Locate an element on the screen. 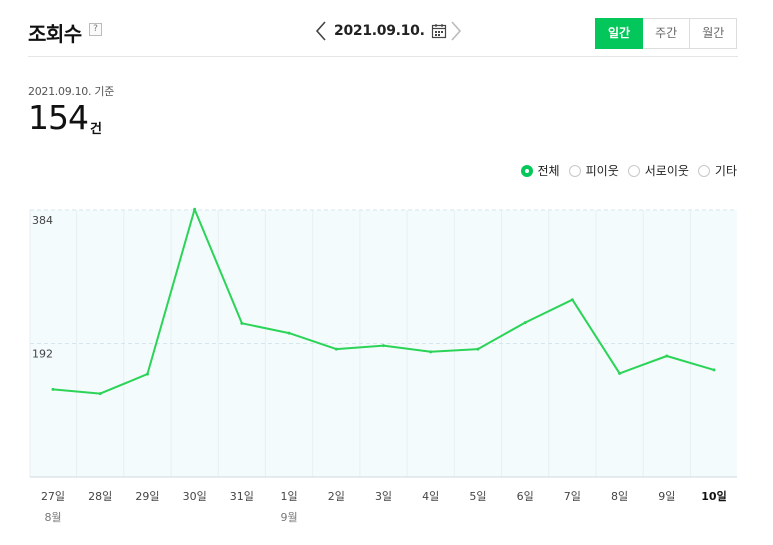  legend-label: 피이웃 is located at coordinates (602, 171).